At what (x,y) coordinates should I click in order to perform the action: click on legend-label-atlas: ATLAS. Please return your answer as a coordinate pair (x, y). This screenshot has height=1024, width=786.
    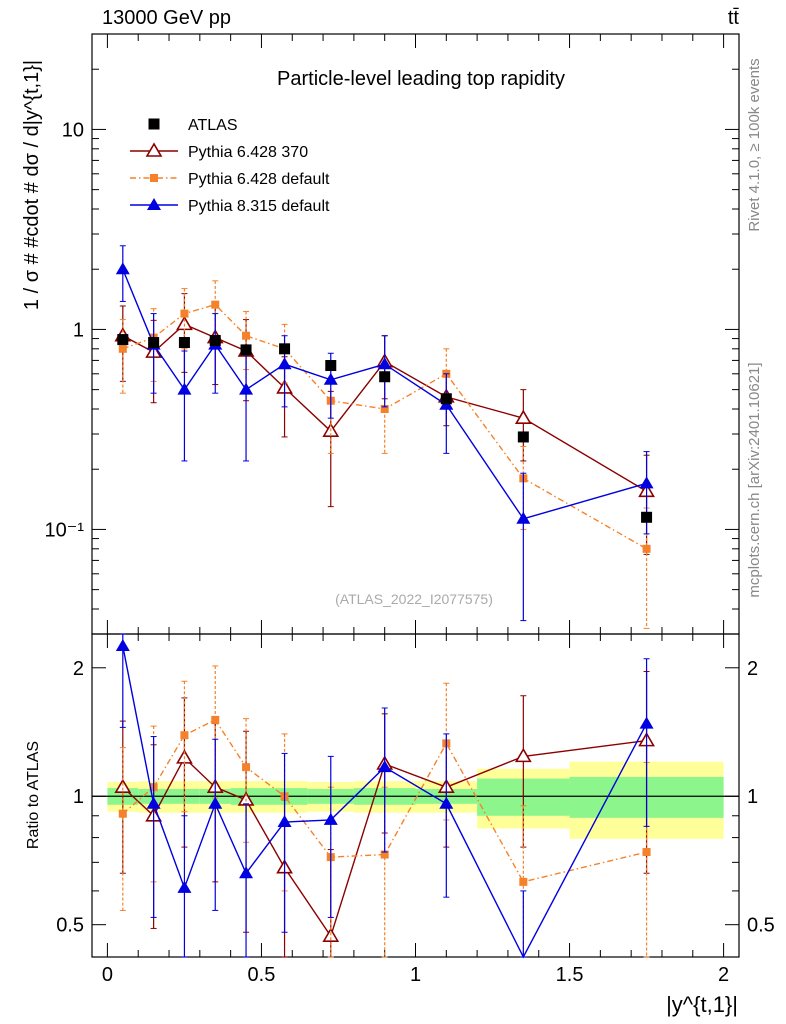
    Looking at the image, I should click on (213, 125).